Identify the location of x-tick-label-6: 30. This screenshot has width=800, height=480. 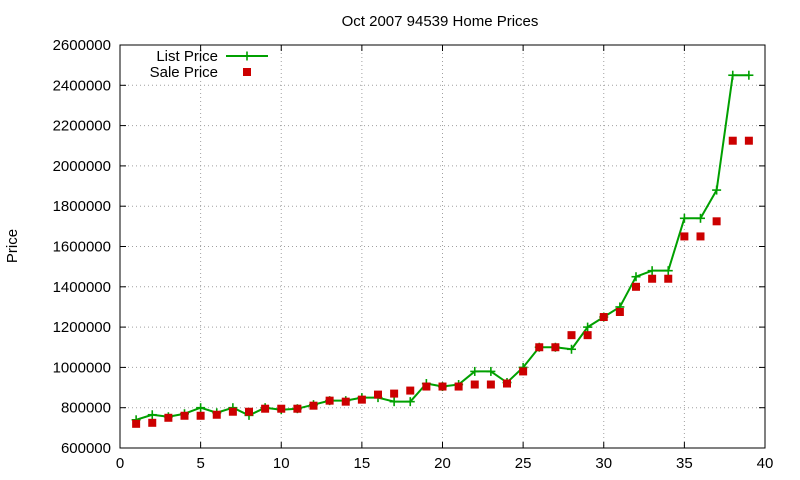
(603, 463).